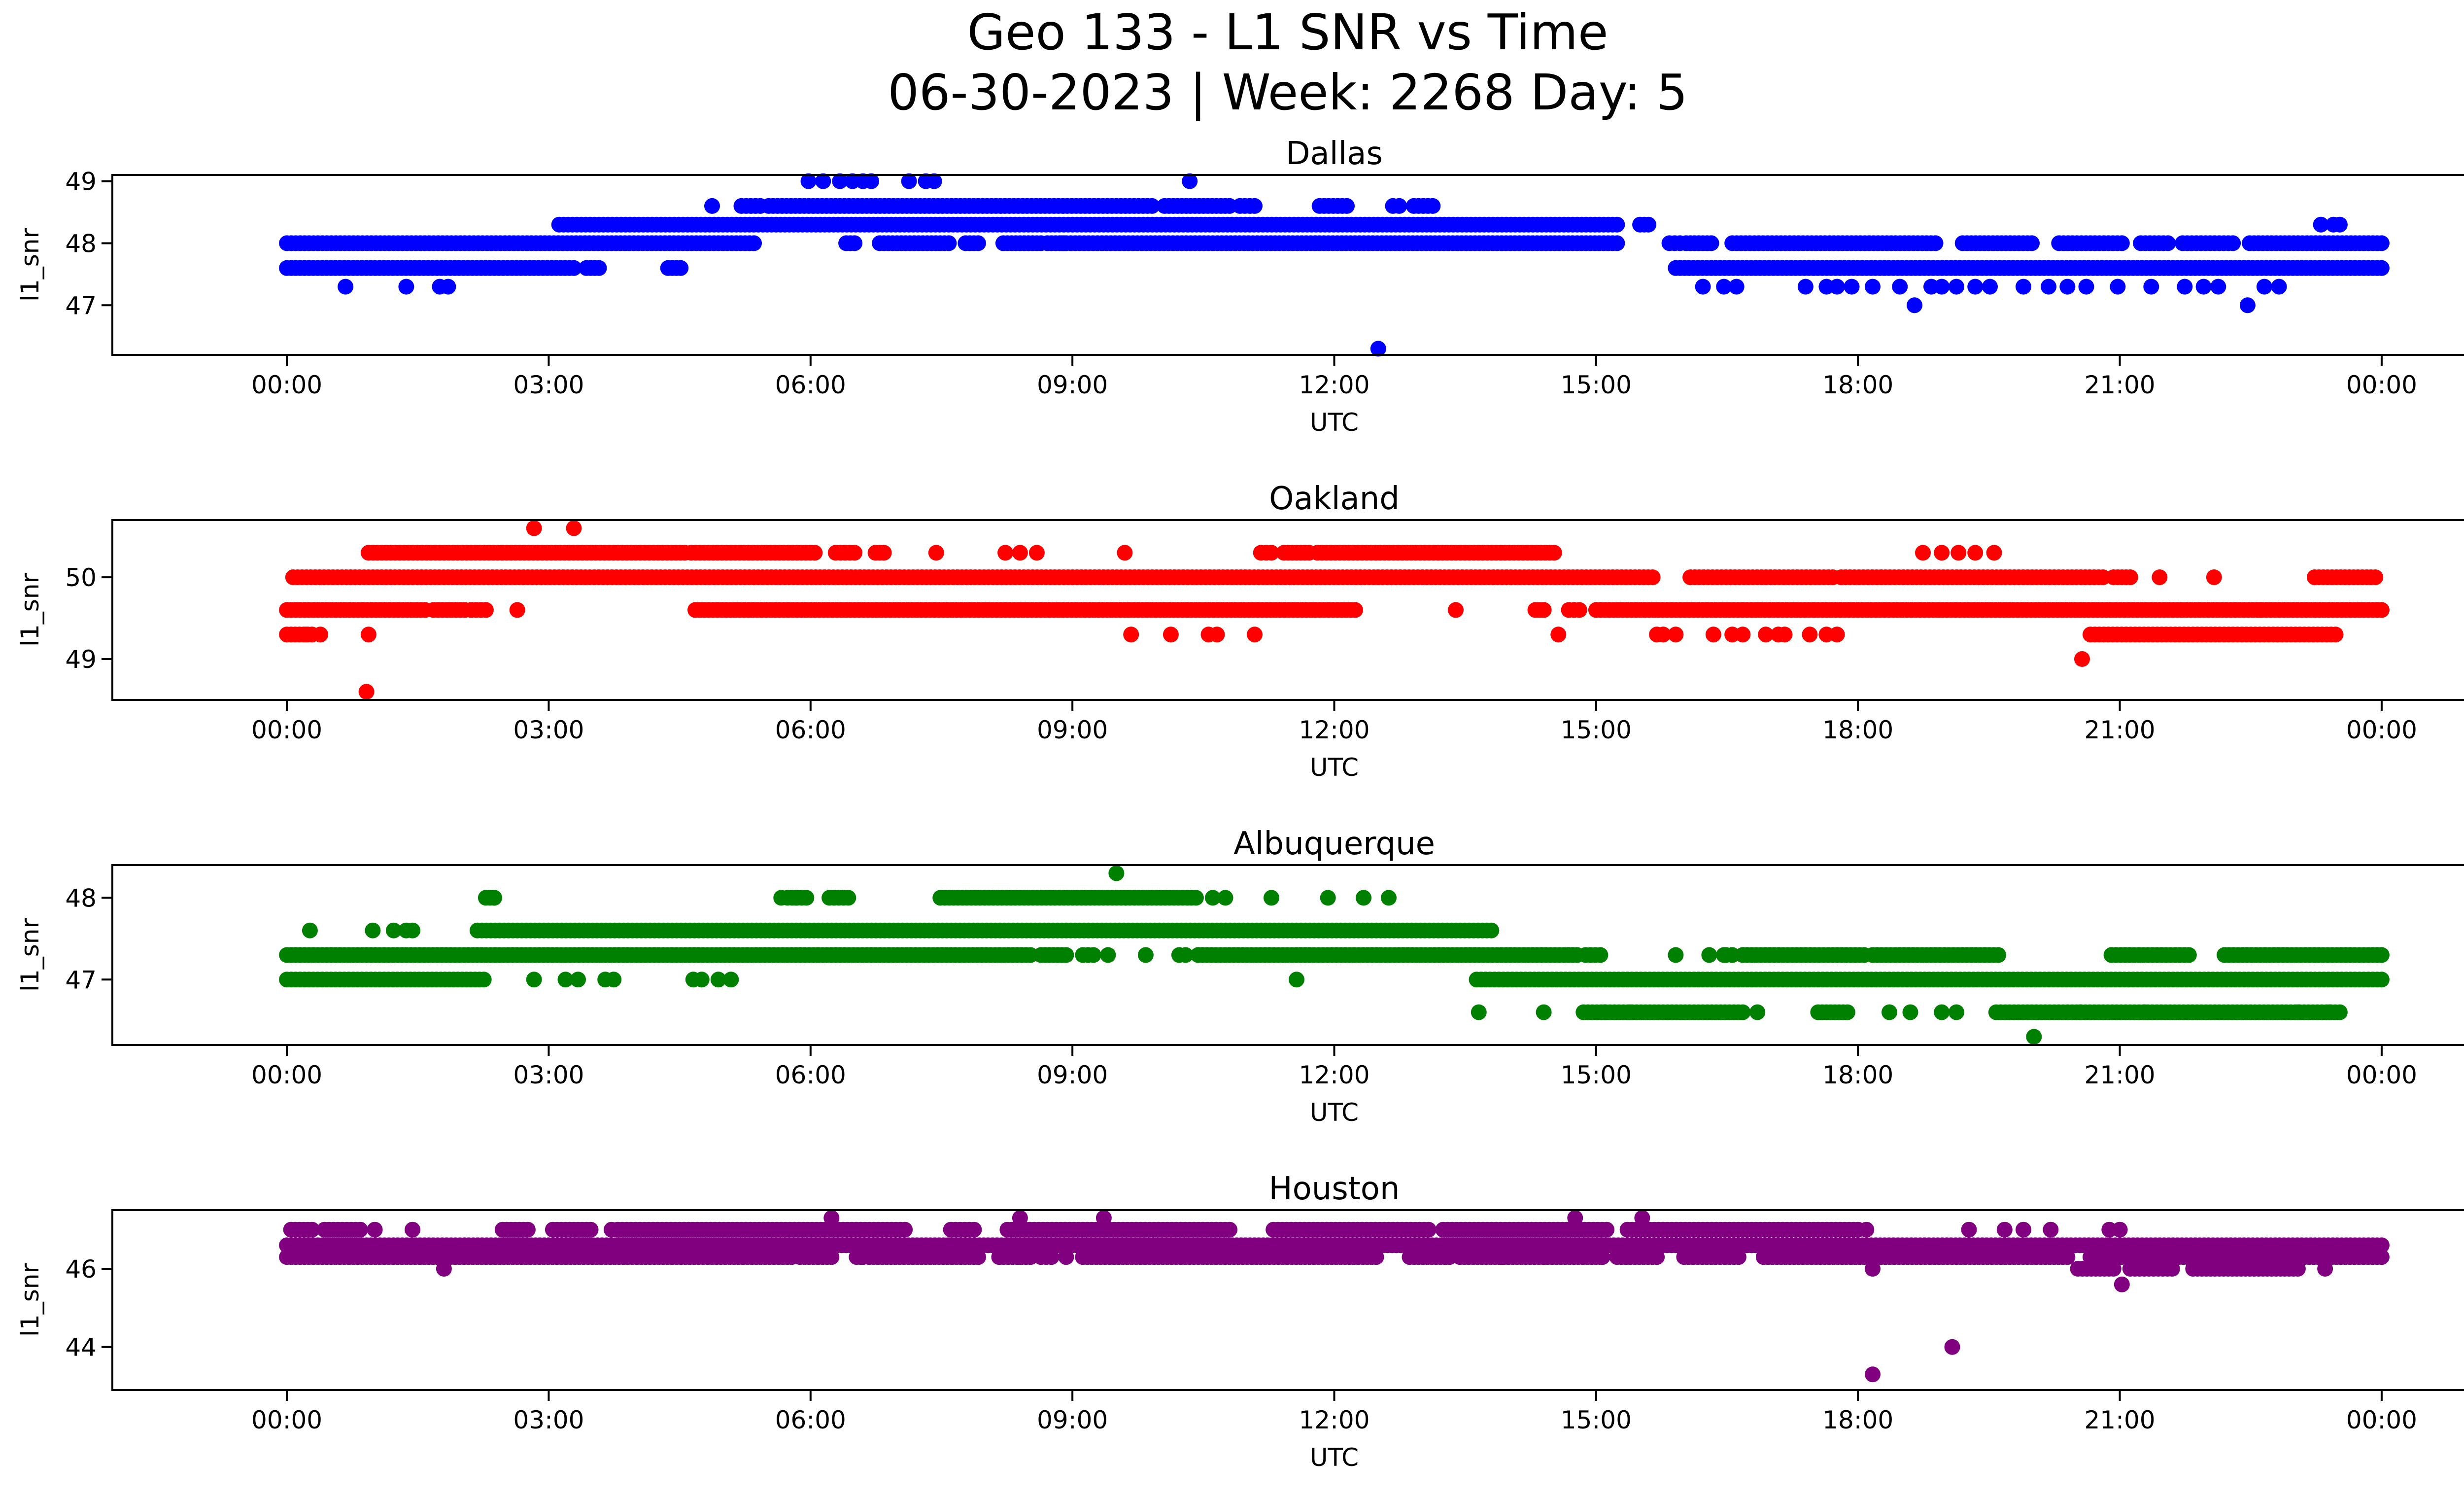  What do you see at coordinates (81, 898) in the screenshot?
I see `y-tick-label: 48` at bounding box center [81, 898].